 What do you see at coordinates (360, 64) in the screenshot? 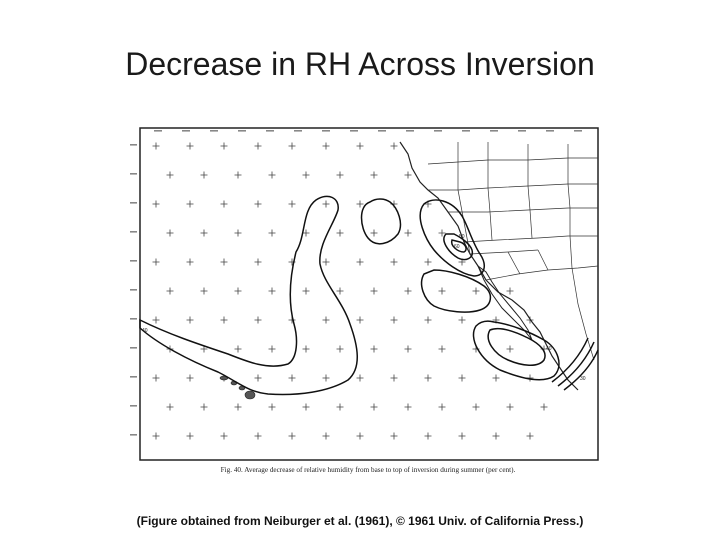
I see `slide-title: Decrease in RH Across Inversion` at bounding box center [360, 64].